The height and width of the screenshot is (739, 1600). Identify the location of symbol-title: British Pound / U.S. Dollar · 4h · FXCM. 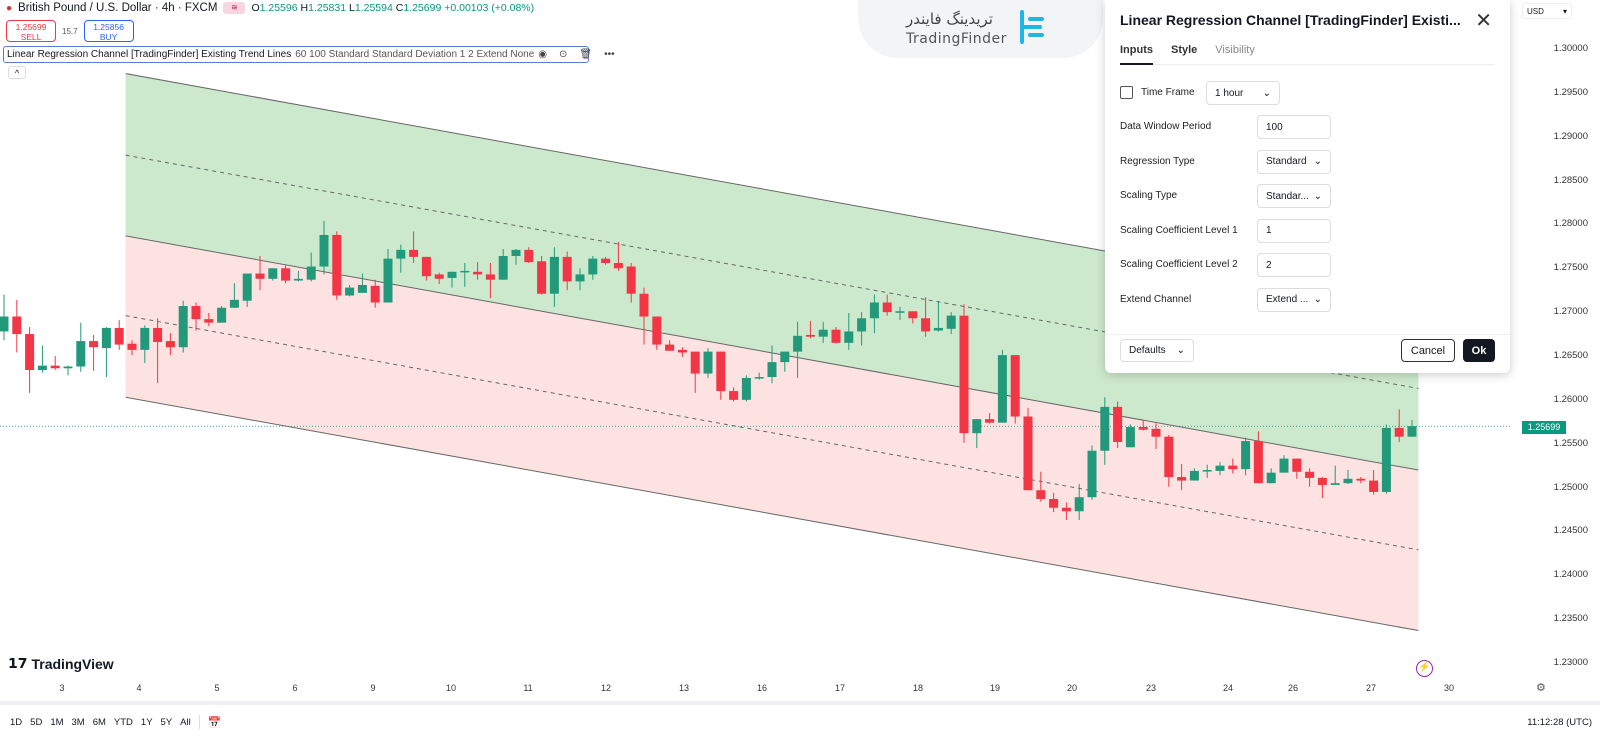
(118, 8).